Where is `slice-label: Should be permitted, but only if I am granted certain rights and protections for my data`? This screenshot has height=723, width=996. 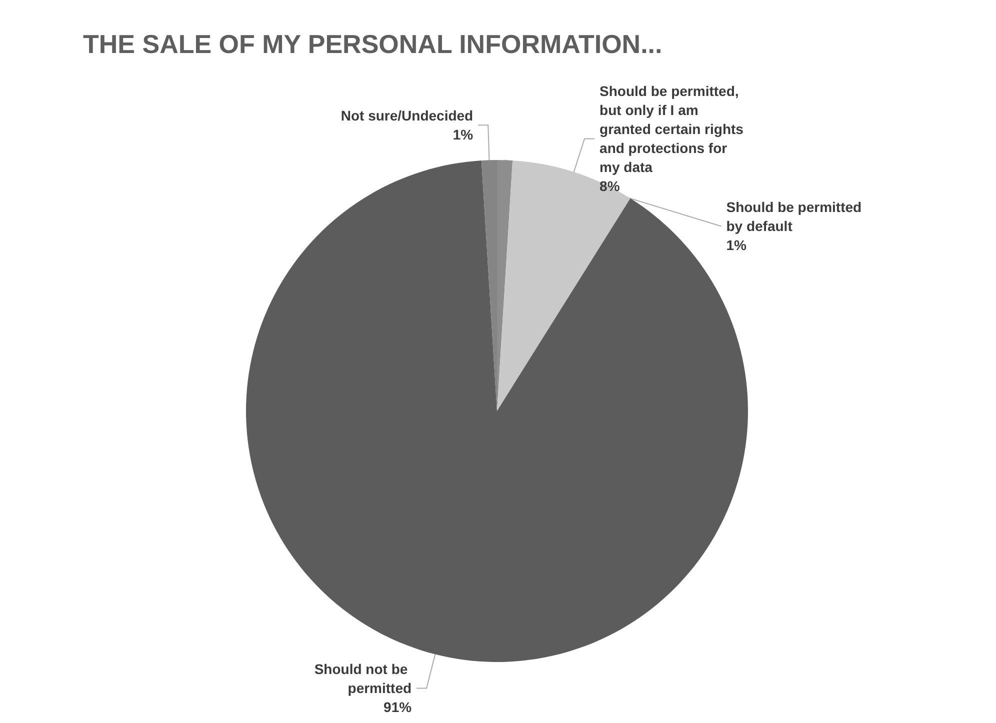
slice-label: Should be permitted, but only if I am granted certain rights and protections for my data is located at coordinates (674, 129).